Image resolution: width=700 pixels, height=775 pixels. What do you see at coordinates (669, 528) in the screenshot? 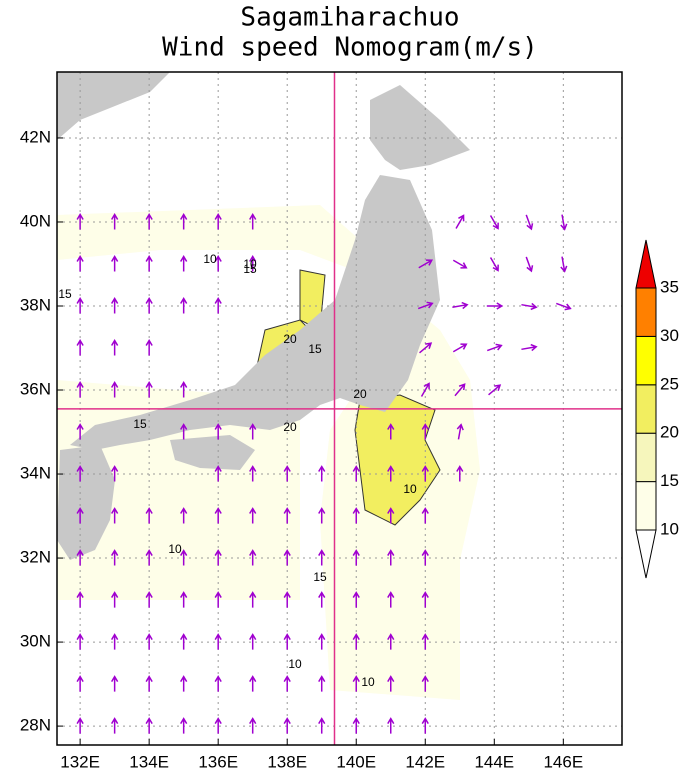
I see `colorbar-label: 10` at bounding box center [669, 528].